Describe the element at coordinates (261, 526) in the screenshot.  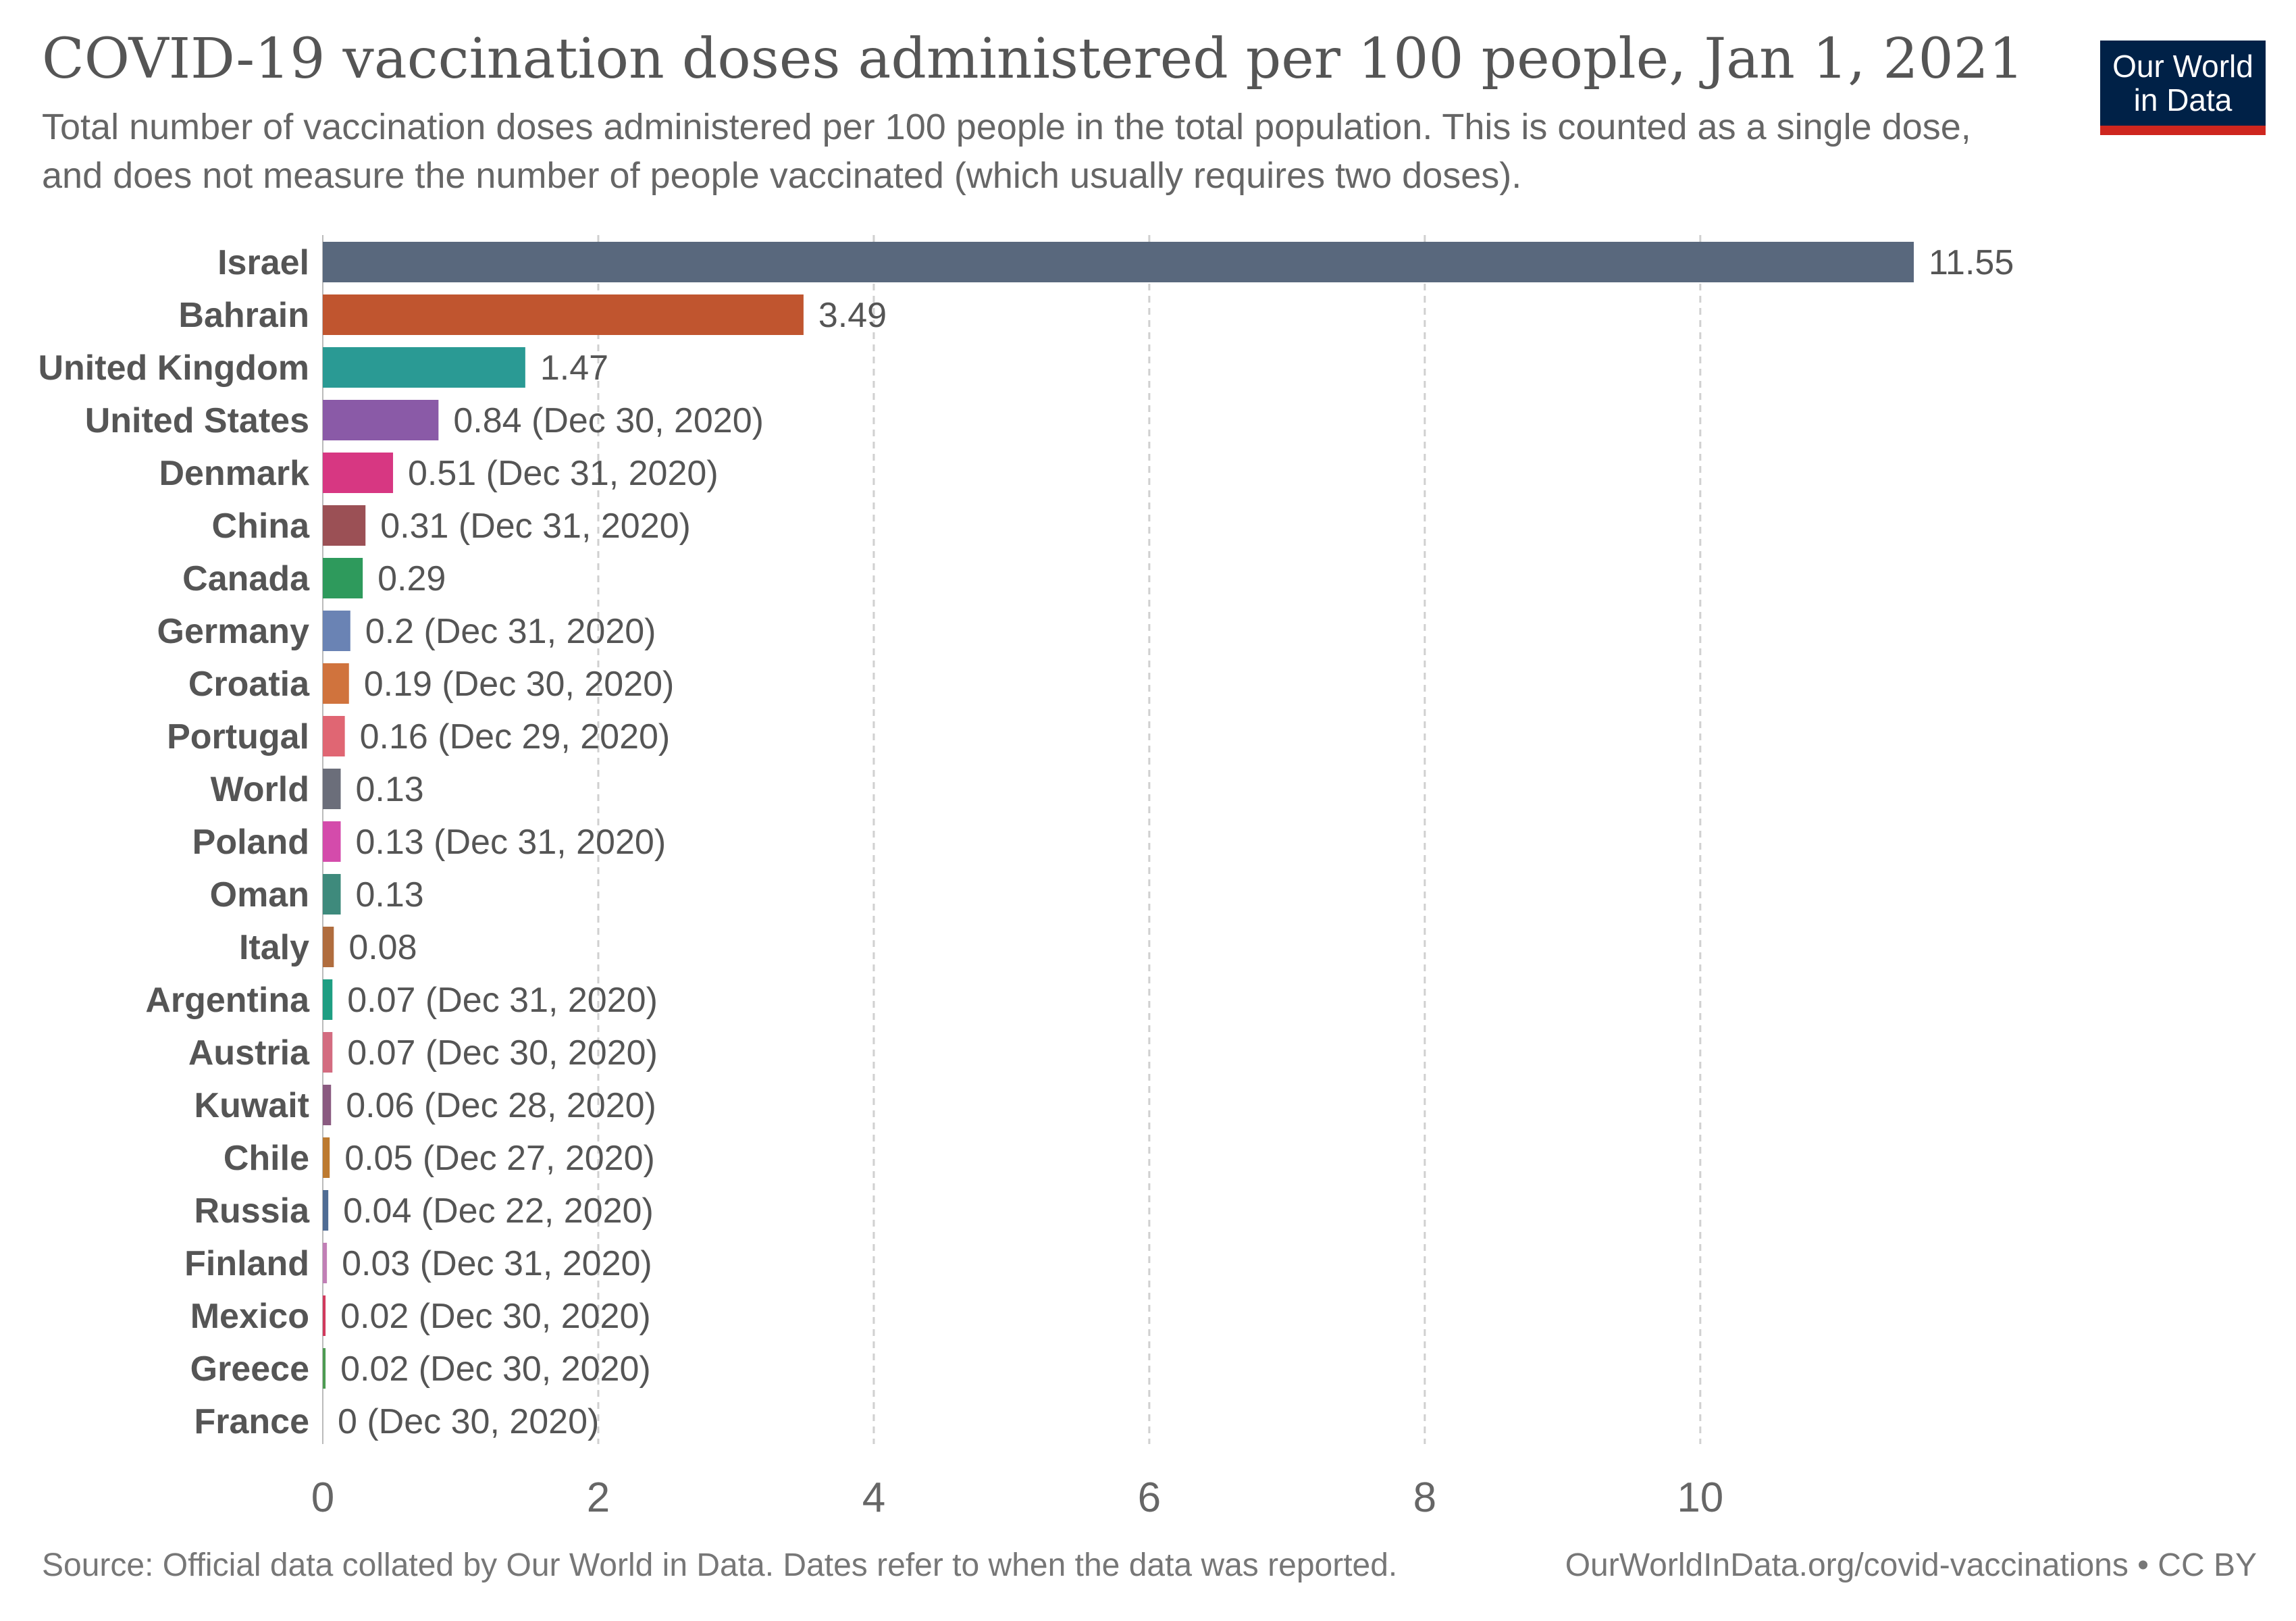
I see `country-label: China` at that location.